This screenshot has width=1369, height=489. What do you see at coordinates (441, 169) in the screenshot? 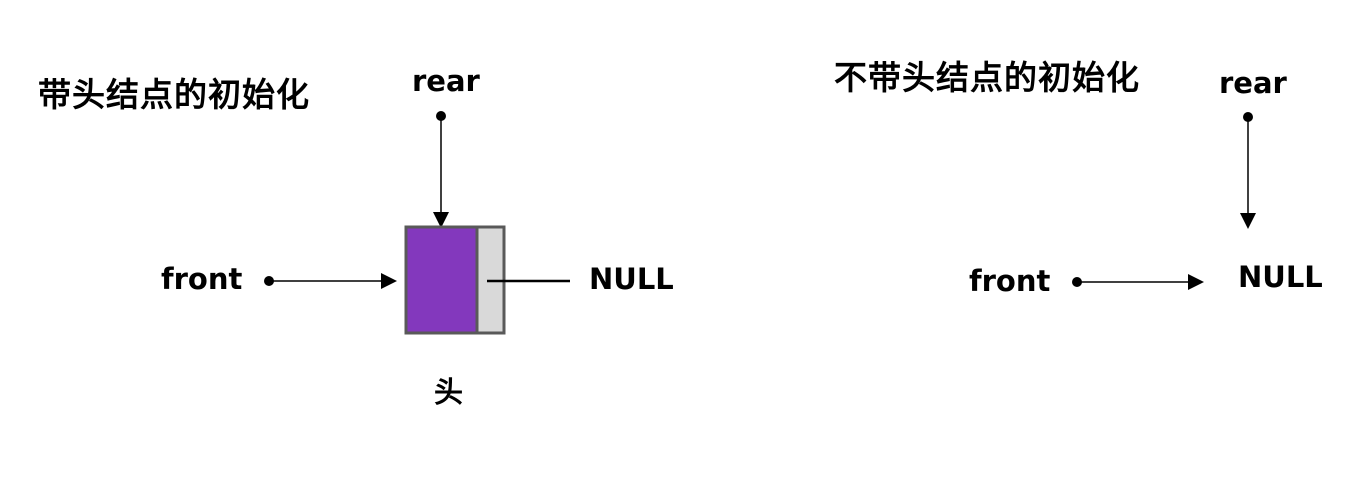
I see `left-rear-pointer` at bounding box center [441, 169].